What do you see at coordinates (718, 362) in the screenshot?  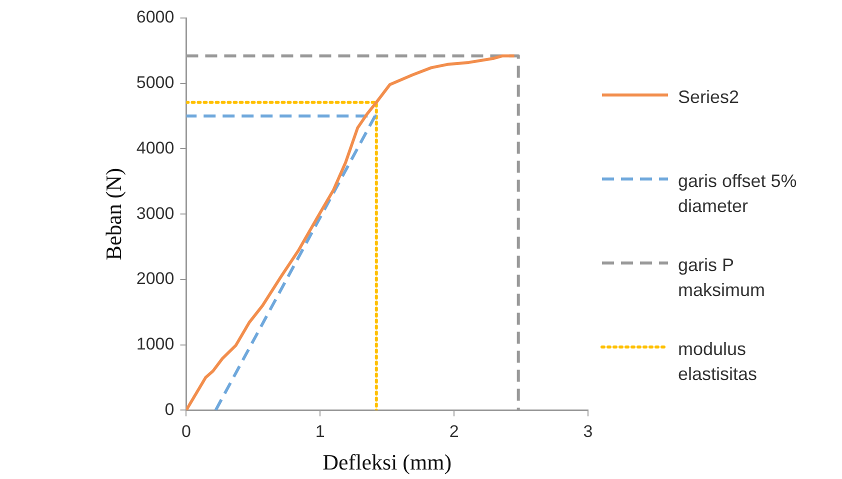 I see `legend-label: modulus elastisitas` at bounding box center [718, 362].